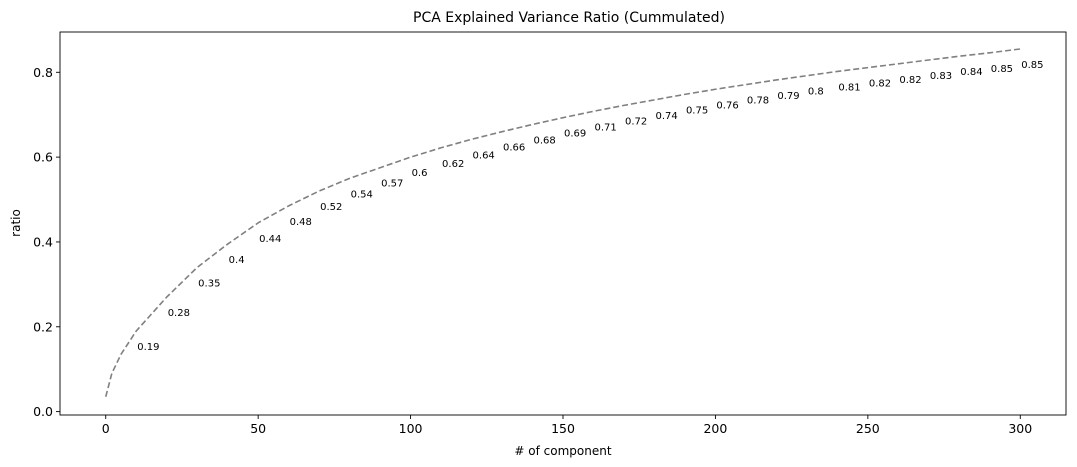 The height and width of the screenshot is (467, 1077). I want to click on data-label: 0.83, so click(941, 76).